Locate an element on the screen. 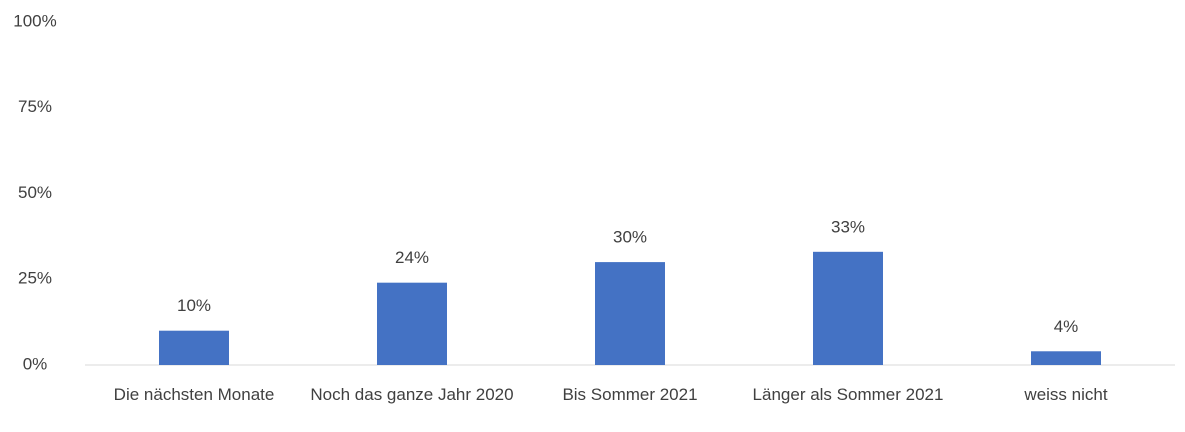 The height and width of the screenshot is (432, 1185). y-tick-label: 100% is located at coordinates (34, 20).